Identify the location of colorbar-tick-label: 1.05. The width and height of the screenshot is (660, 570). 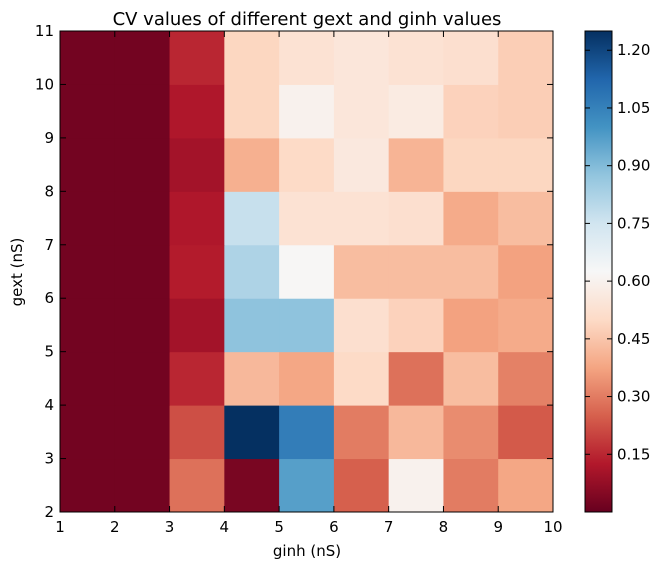
(633, 108).